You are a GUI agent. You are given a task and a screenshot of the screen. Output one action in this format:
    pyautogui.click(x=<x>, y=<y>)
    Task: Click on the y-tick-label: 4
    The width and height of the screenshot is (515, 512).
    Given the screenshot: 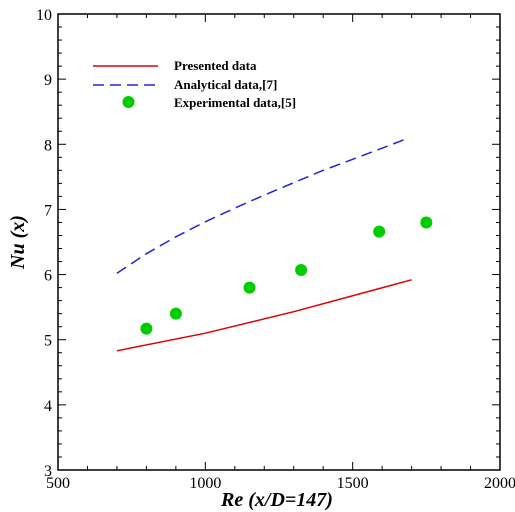 What is the action you would take?
    pyautogui.click(x=48, y=406)
    